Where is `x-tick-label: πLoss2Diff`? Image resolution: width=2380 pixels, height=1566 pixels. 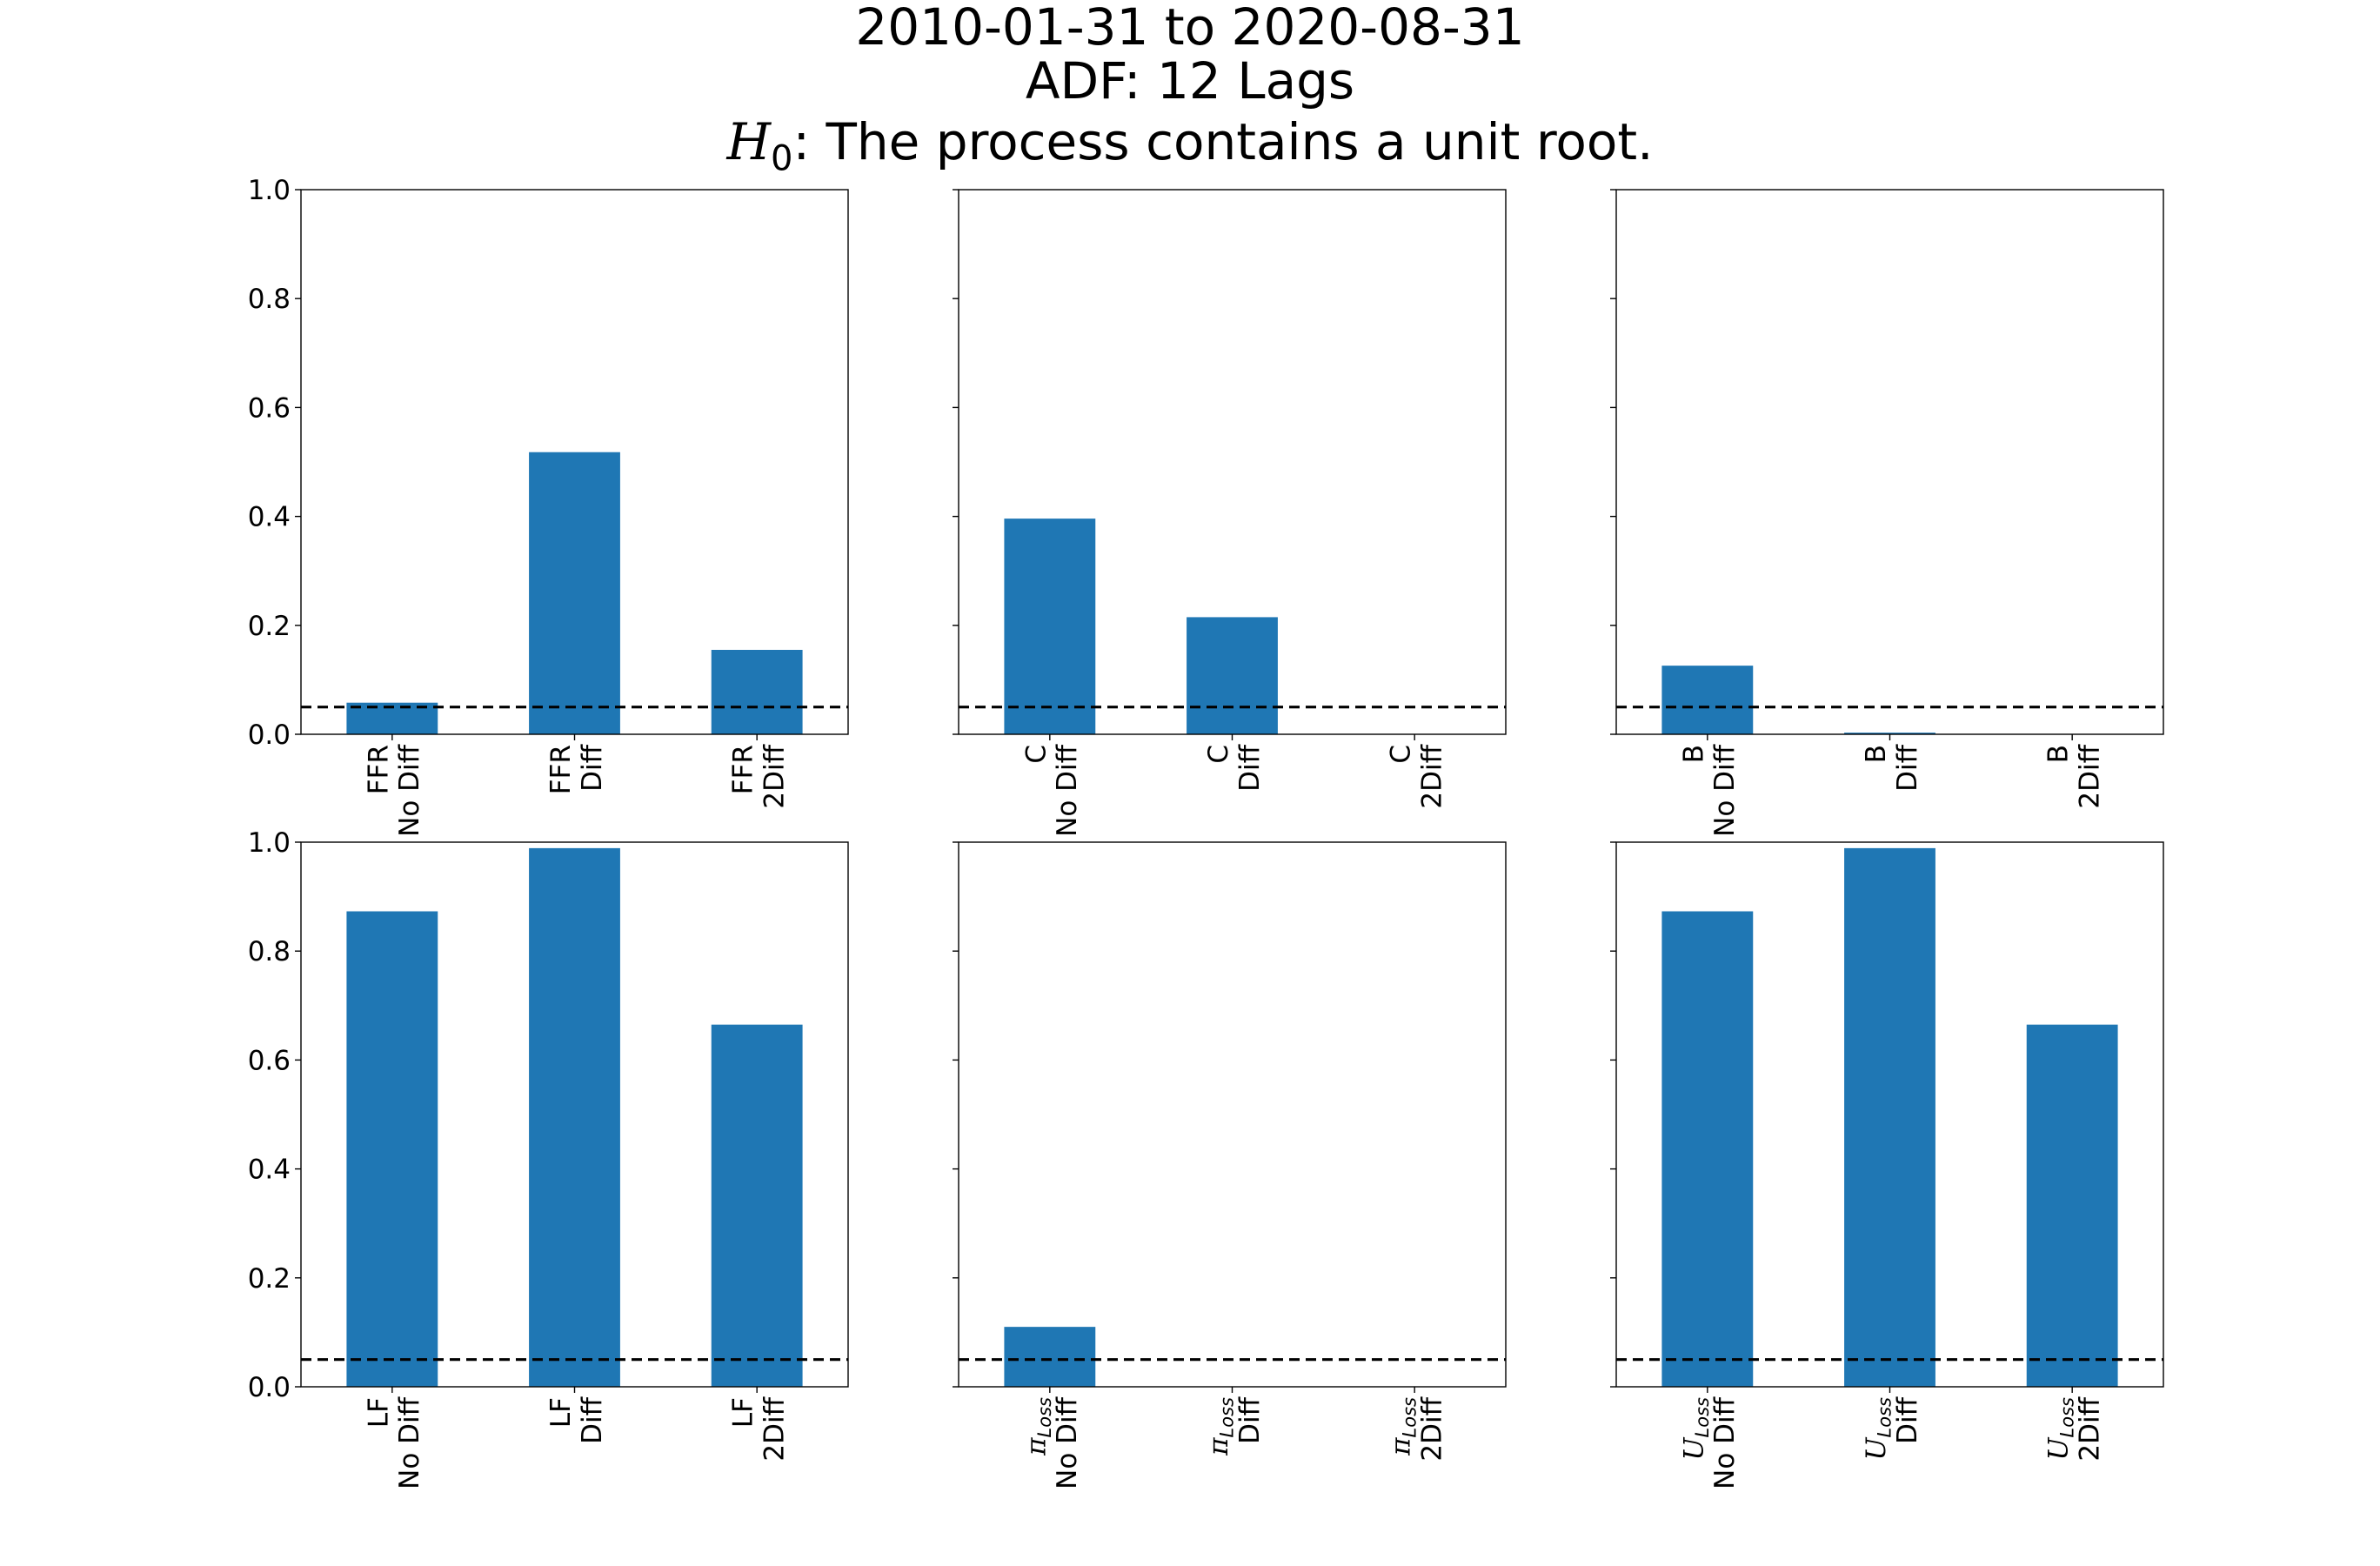 x-tick-label: πLoss2Diff is located at coordinates (1417, 1428).